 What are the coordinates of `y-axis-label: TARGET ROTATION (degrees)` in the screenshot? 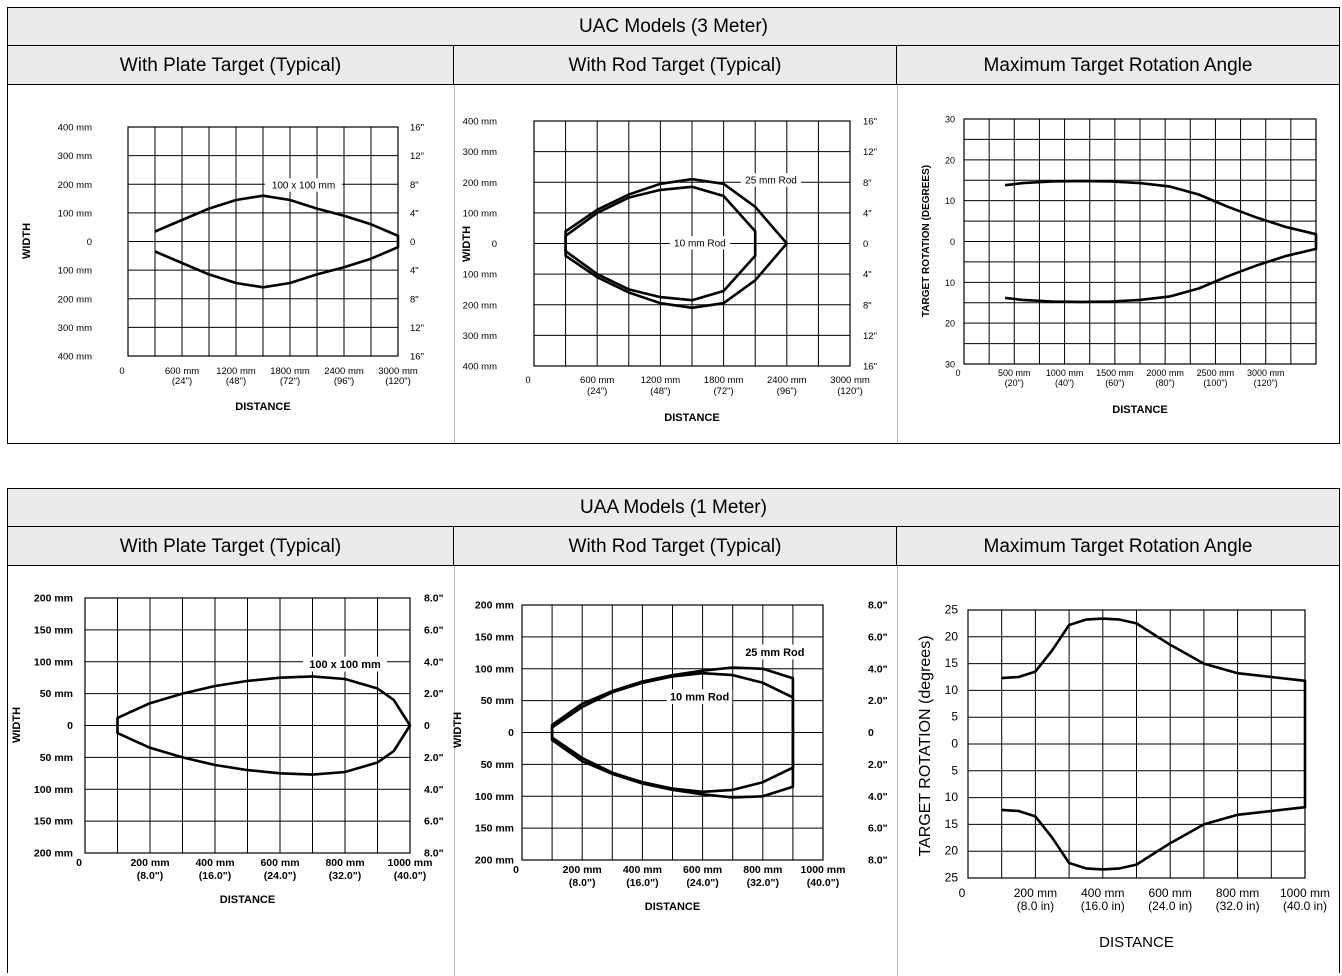 It's located at (925, 745).